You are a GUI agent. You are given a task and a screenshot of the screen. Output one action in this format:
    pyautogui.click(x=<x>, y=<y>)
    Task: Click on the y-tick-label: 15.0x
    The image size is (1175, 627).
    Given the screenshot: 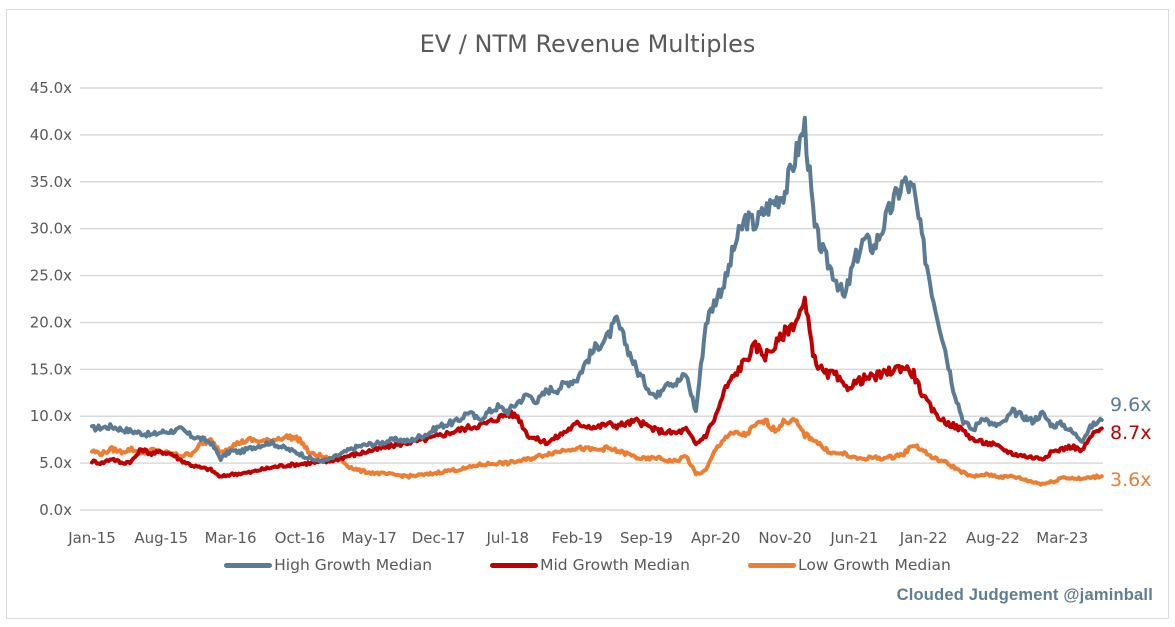 What is the action you would take?
    pyautogui.click(x=51, y=369)
    